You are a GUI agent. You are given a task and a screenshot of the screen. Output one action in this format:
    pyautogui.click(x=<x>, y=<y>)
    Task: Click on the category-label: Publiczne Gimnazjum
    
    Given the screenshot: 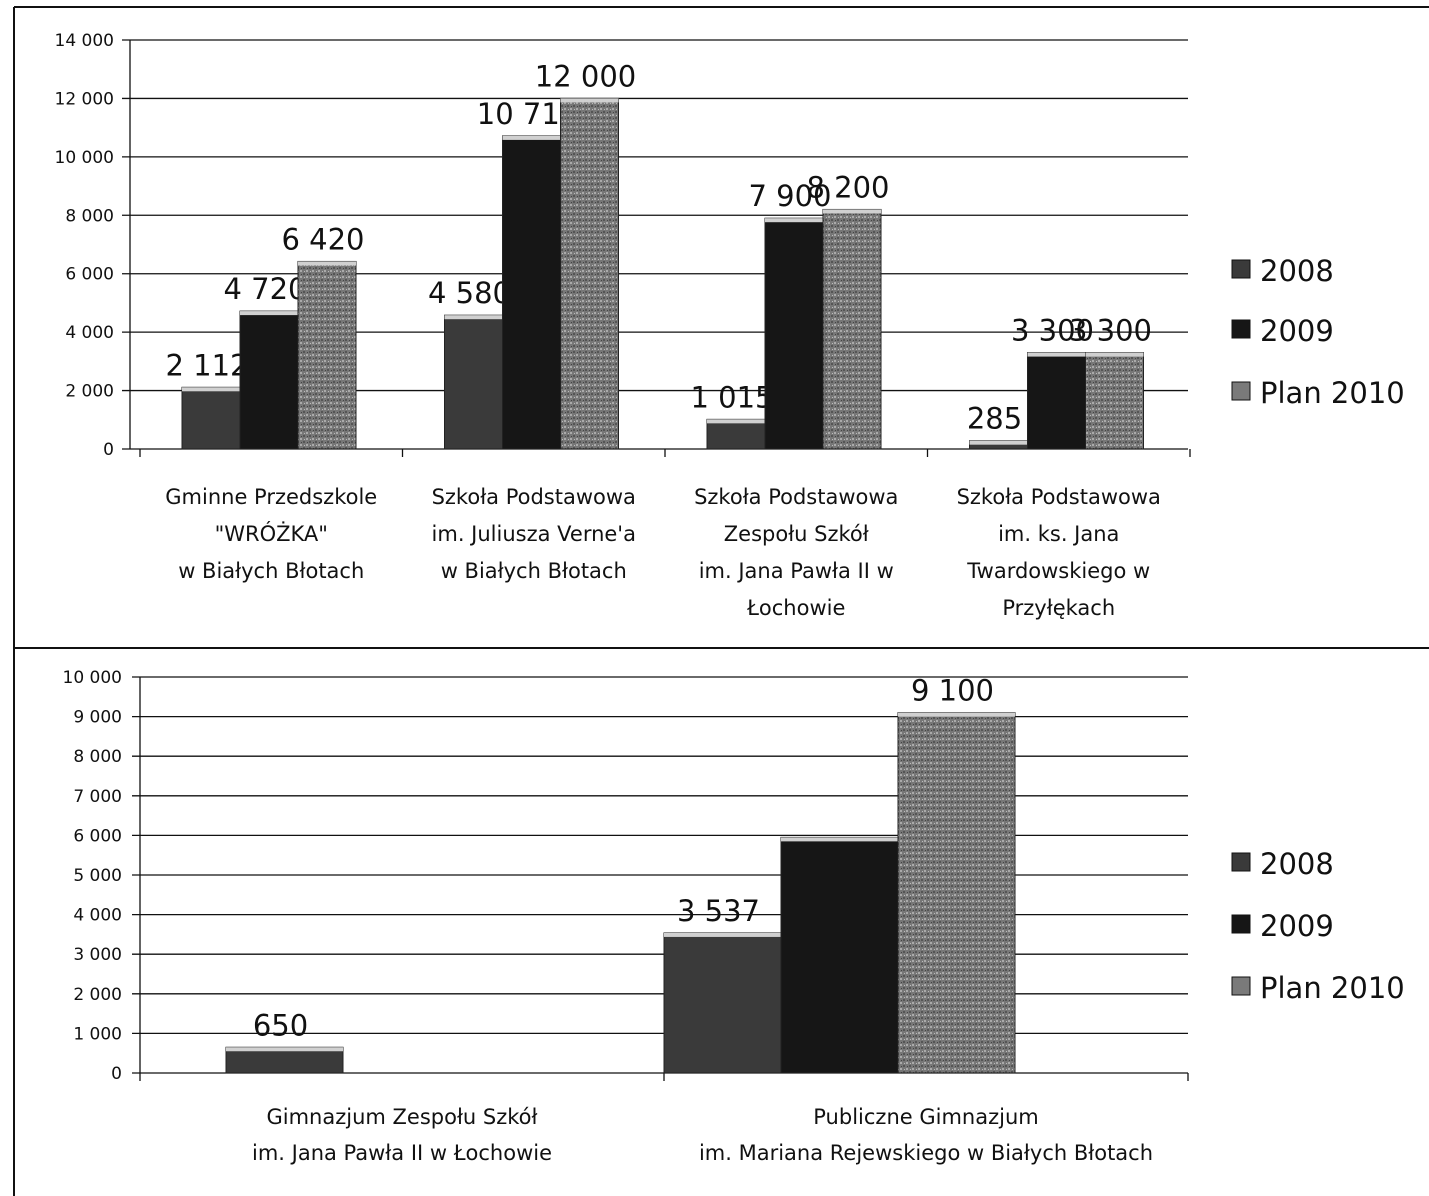 What is the action you would take?
    pyautogui.click(x=925, y=1117)
    